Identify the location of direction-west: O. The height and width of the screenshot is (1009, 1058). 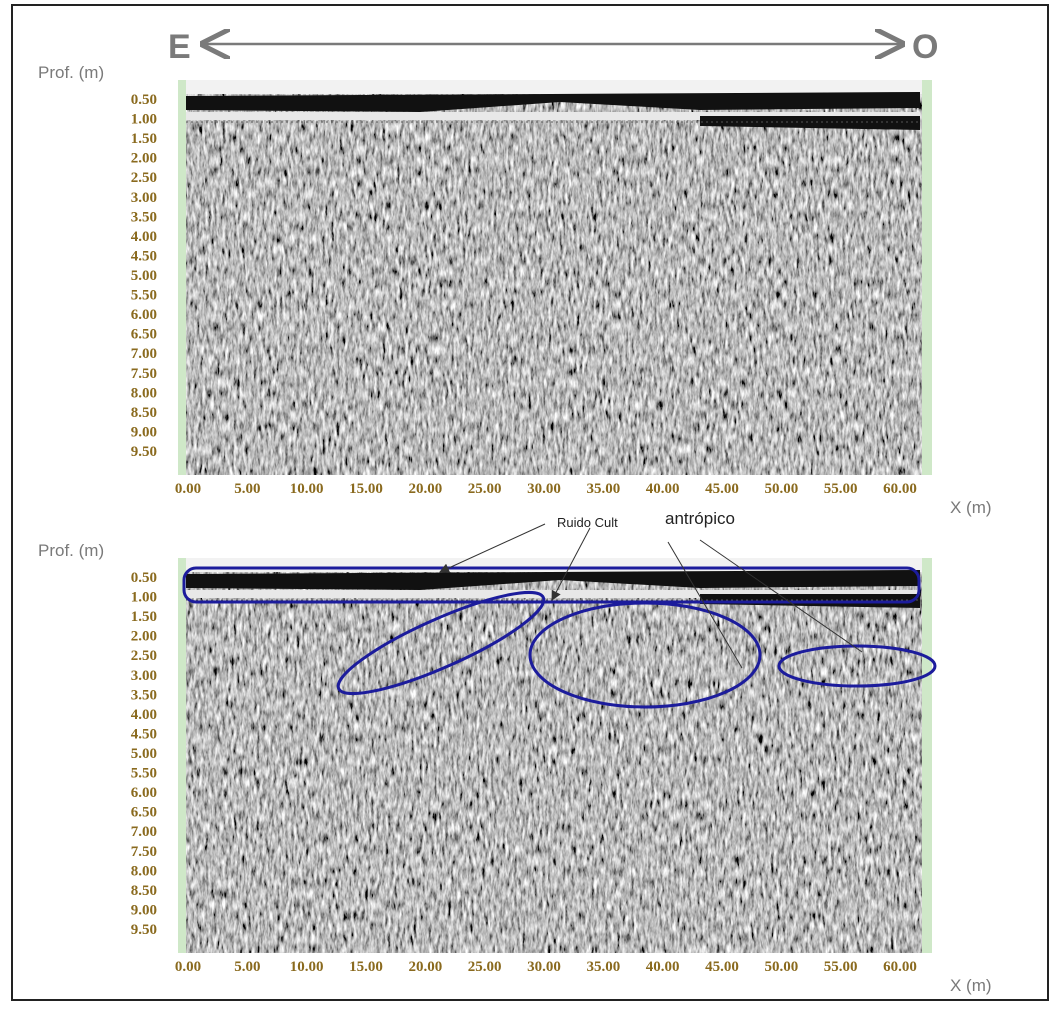
(925, 47).